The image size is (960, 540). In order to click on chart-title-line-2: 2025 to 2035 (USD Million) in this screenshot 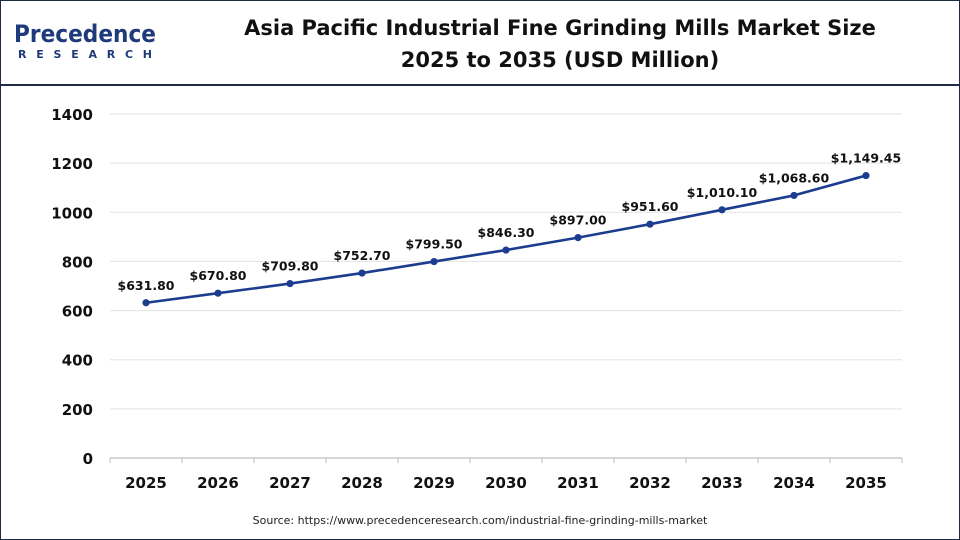, I will do `click(560, 60)`.